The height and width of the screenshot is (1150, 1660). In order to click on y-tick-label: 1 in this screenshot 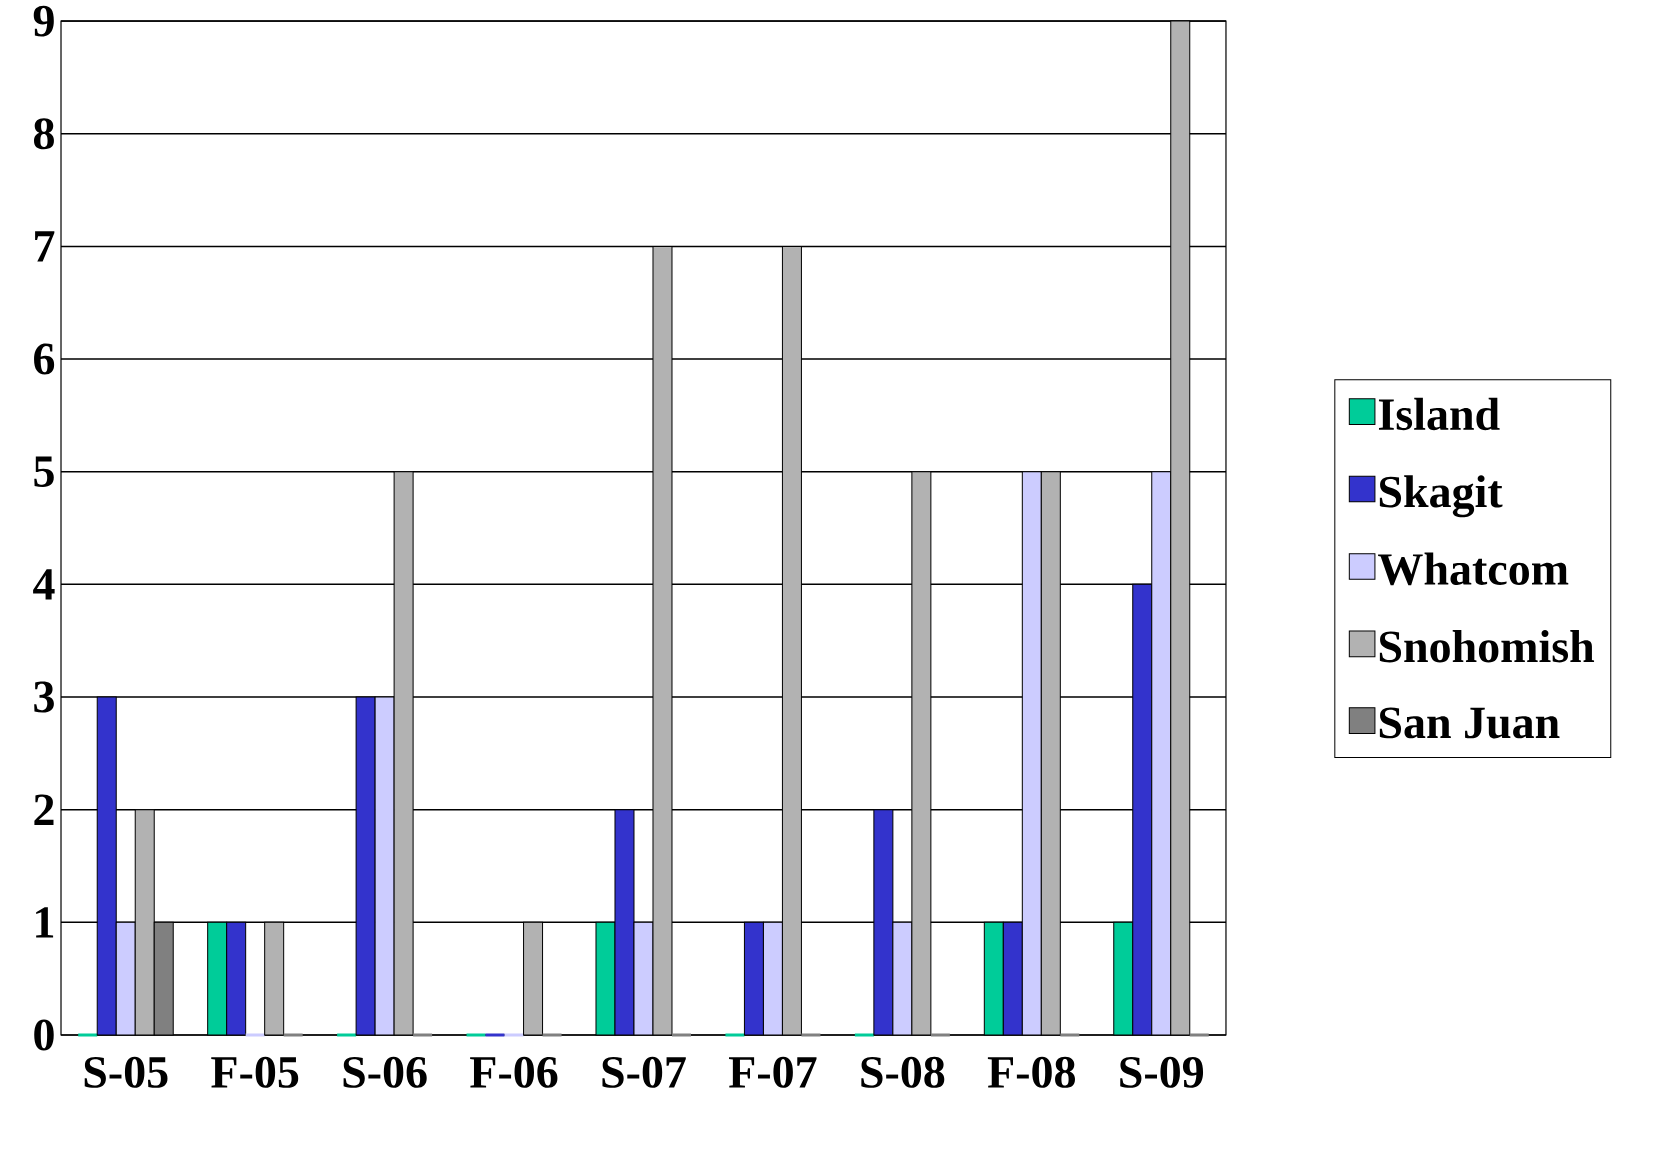, I will do `click(45, 922)`.